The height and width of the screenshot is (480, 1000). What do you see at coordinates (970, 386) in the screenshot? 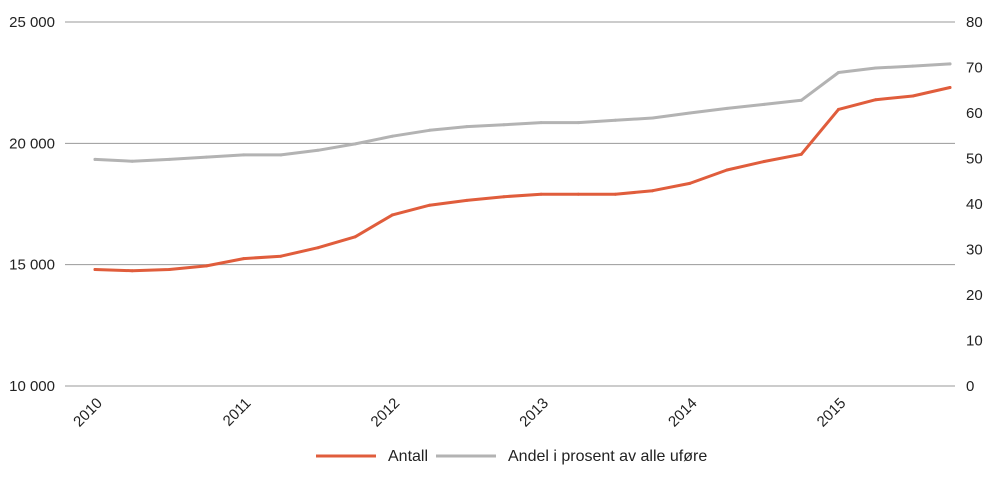
I see `right-tick-label: 0` at bounding box center [970, 386].